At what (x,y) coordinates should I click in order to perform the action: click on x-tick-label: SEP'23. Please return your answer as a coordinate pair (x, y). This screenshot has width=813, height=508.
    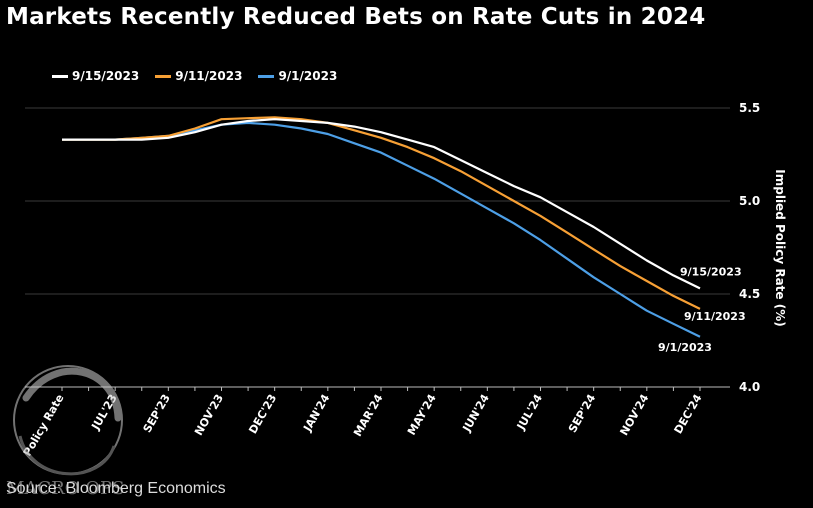
    Looking at the image, I should click on (157, 413).